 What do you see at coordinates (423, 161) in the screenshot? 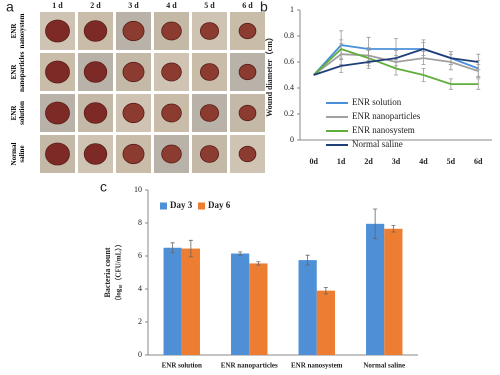
I see `x-tick-label: 4d` at bounding box center [423, 161].